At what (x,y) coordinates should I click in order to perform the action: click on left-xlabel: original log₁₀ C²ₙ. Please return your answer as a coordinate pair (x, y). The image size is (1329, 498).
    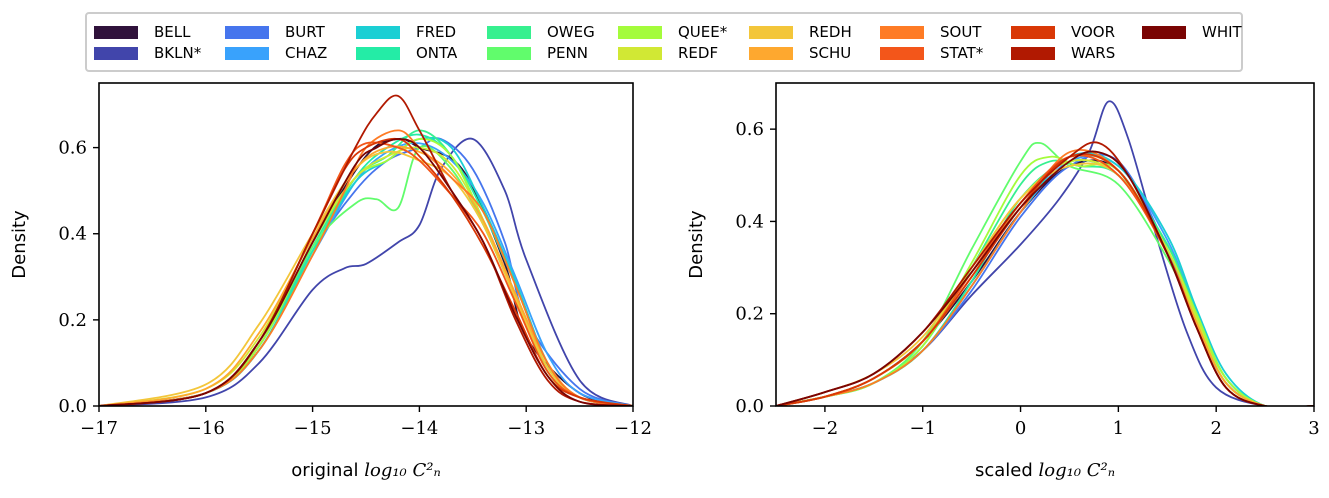
    Looking at the image, I should click on (366, 470).